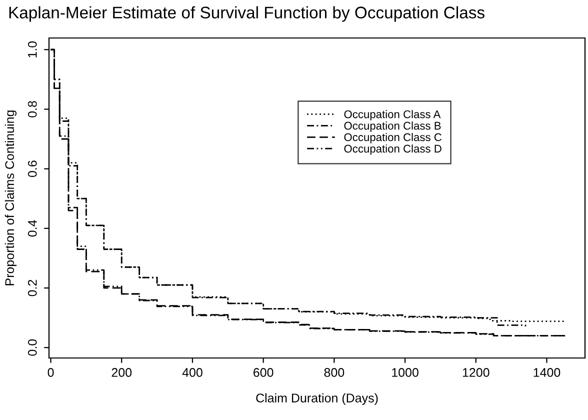  What do you see at coordinates (246, 14) in the screenshot?
I see `chart-title: Kaplan-Meier Estimate of Survival Function by Occupation Class` at bounding box center [246, 14].